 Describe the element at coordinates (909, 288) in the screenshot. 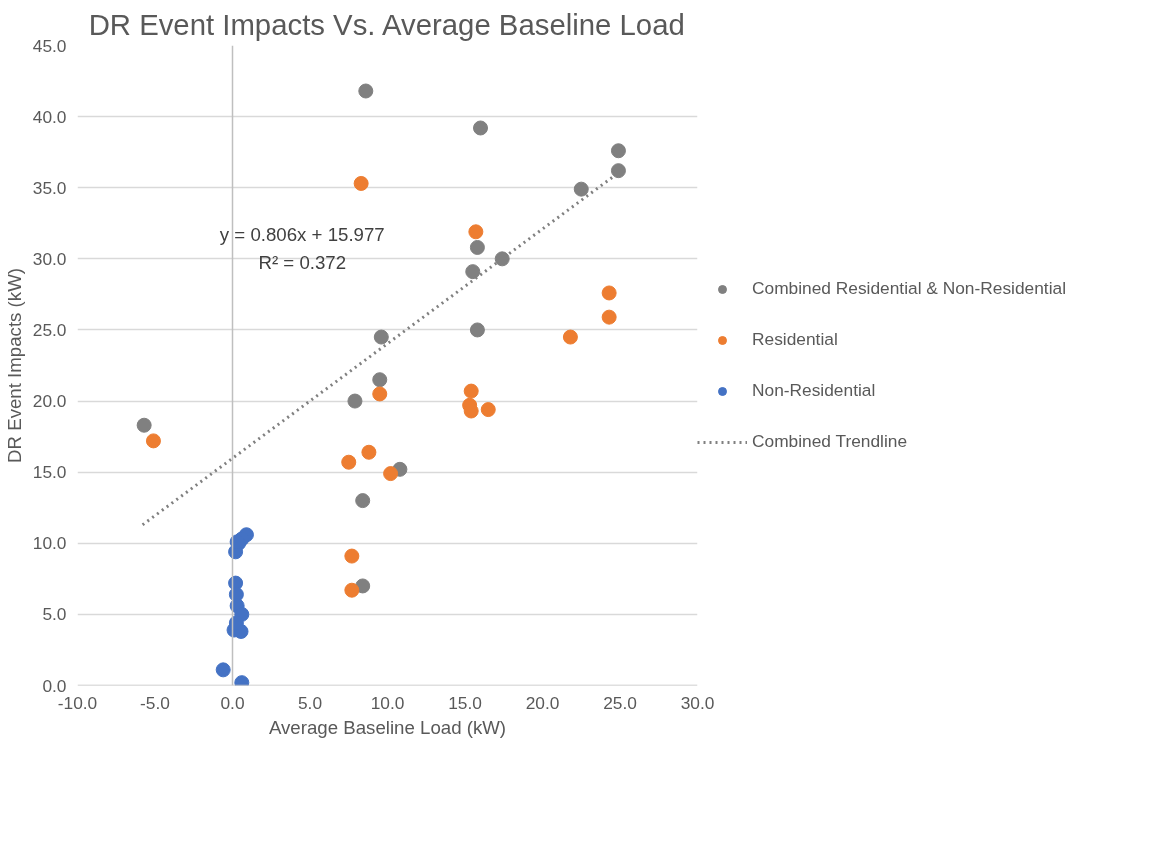

I see `legend-label: Combined Residential & Non-Residential` at that location.